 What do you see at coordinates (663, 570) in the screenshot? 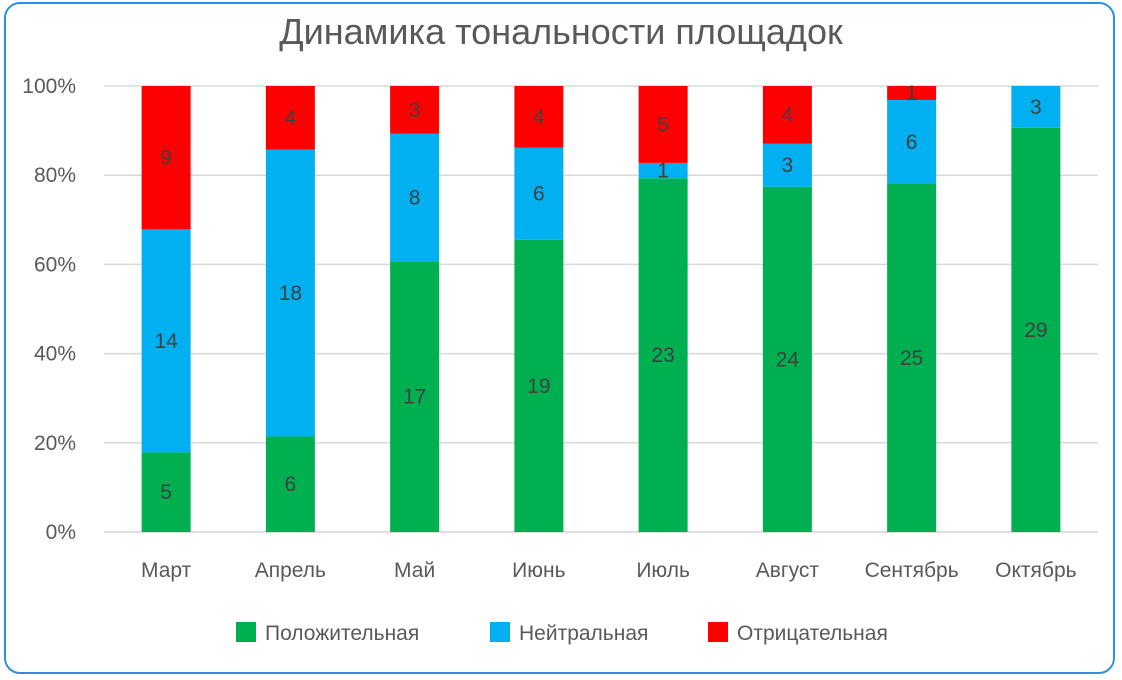
I see `x-tick-label: Июль` at bounding box center [663, 570].